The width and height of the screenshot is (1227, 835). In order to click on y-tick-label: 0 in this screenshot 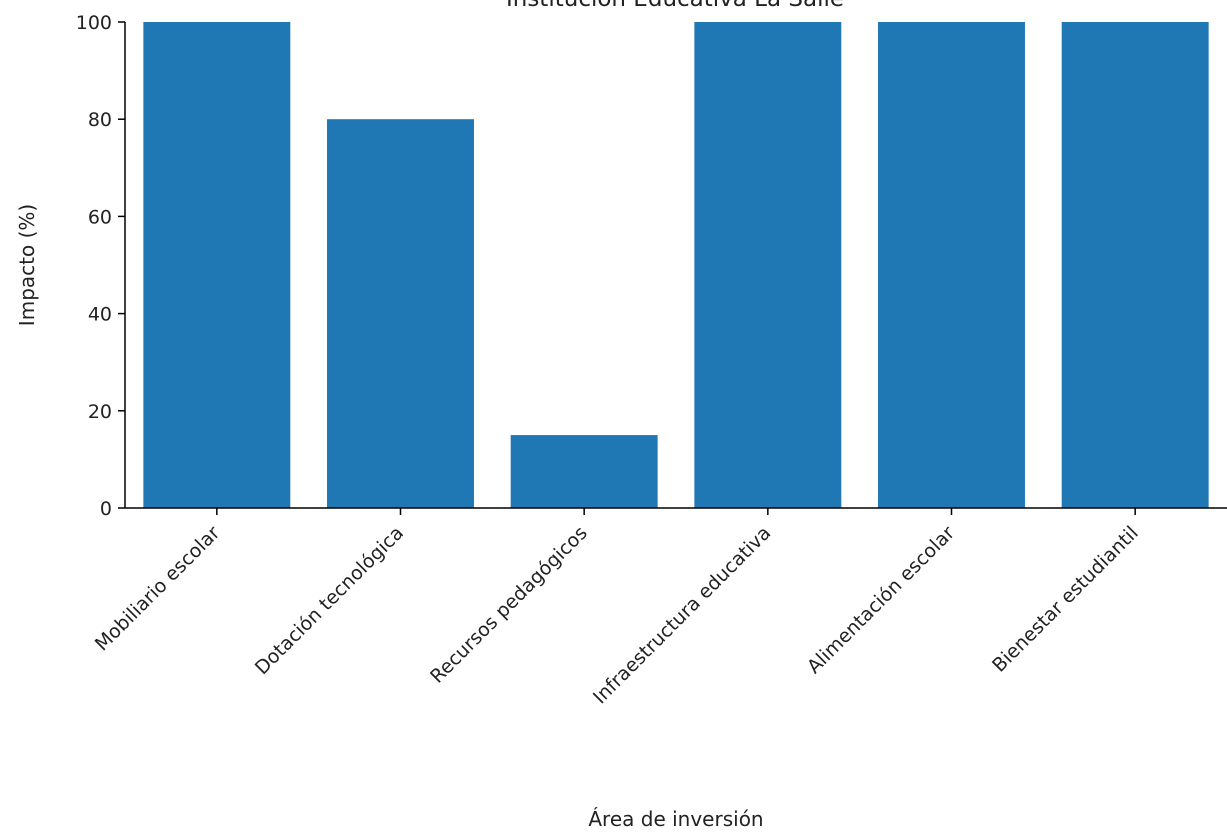, I will do `click(106, 509)`.